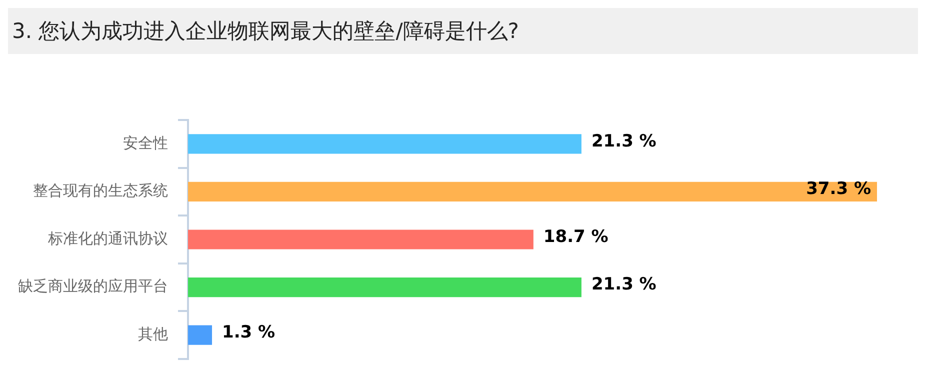  Describe the element at coordinates (249, 332) in the screenshot. I see `data-label: 1.3 %` at that location.